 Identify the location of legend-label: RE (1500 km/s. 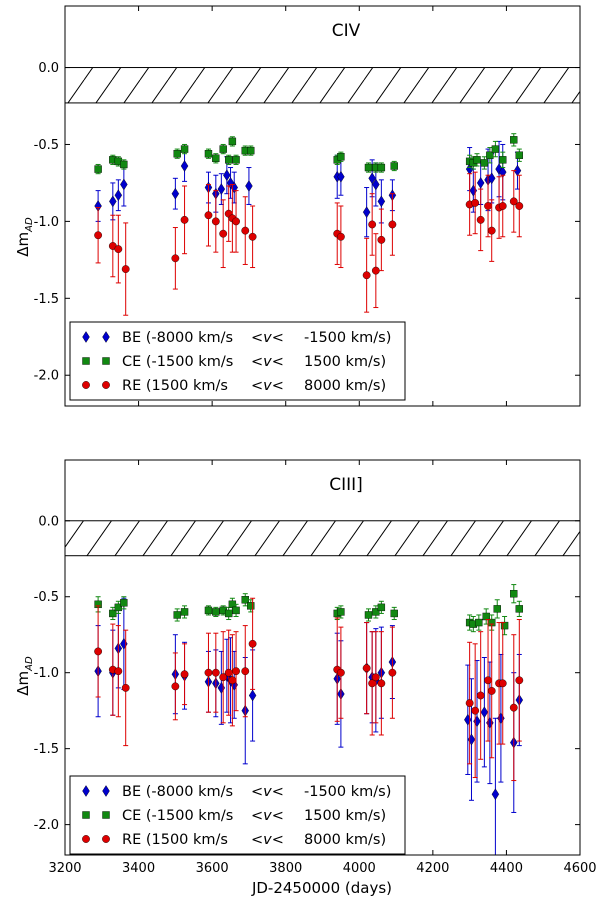
(175, 386).